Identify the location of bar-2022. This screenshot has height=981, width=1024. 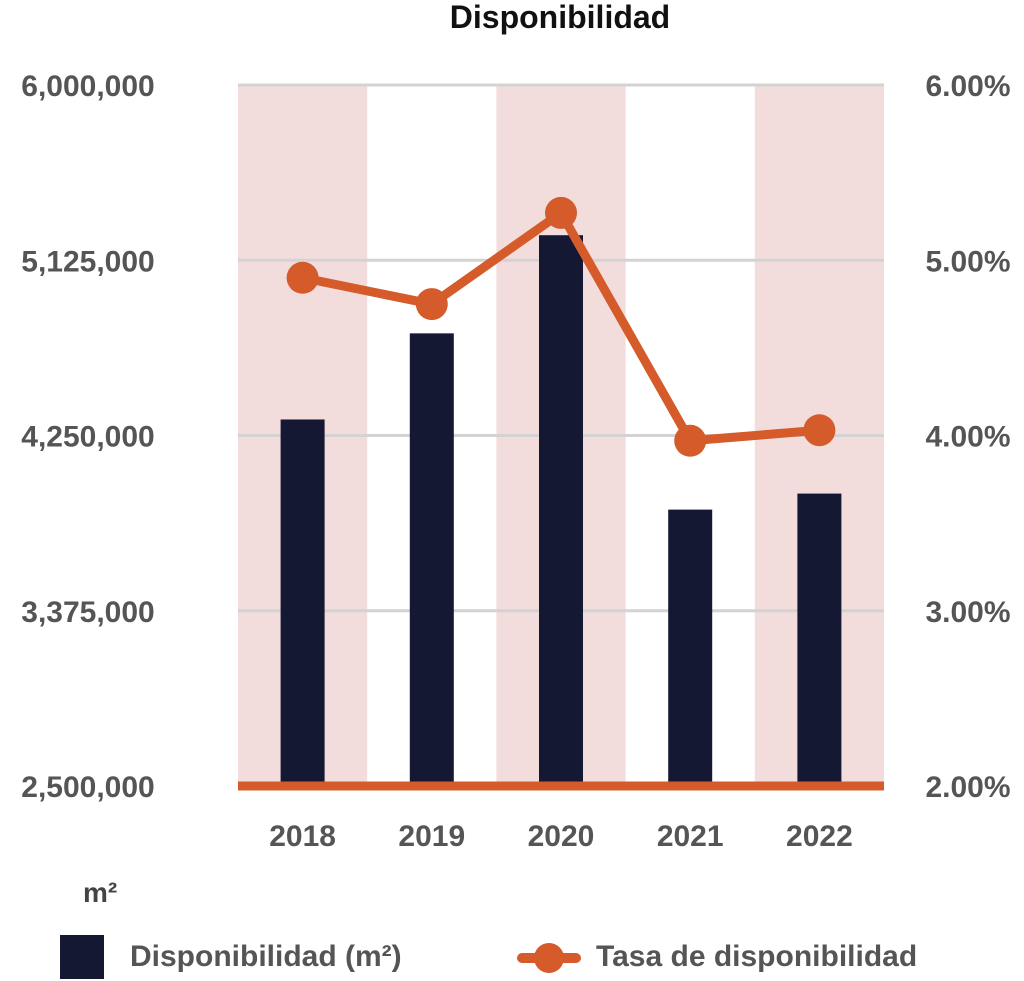
(819, 639).